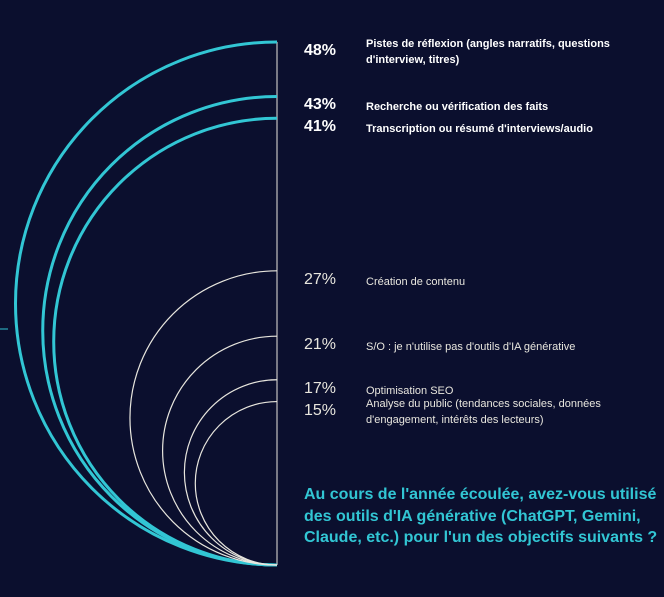 The height and width of the screenshot is (597, 664). What do you see at coordinates (320, 127) in the screenshot?
I see `value-label: 41%` at bounding box center [320, 127].